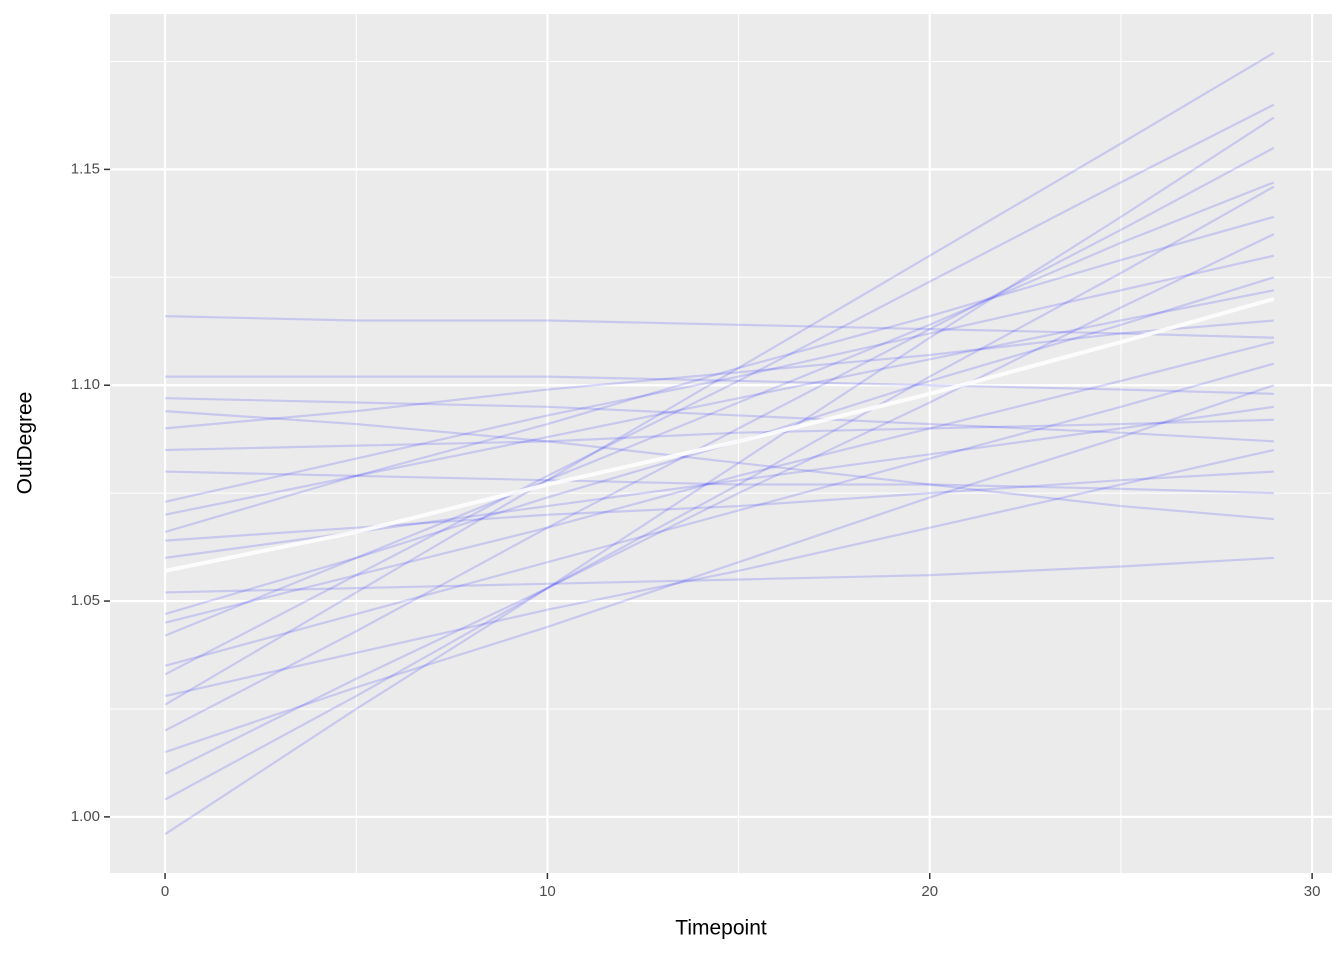  Describe the element at coordinates (721, 928) in the screenshot. I see `x-axis-title: Timepoint` at that location.